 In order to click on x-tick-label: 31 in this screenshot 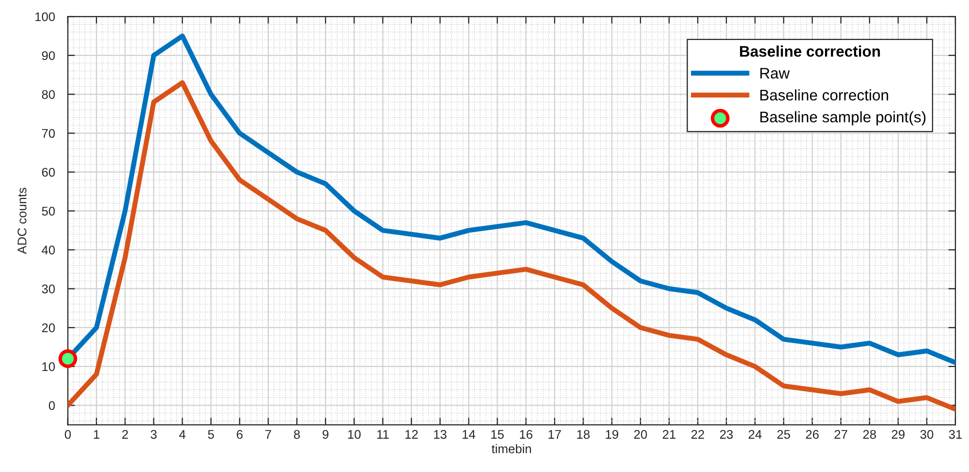, I will do `click(955, 434)`.